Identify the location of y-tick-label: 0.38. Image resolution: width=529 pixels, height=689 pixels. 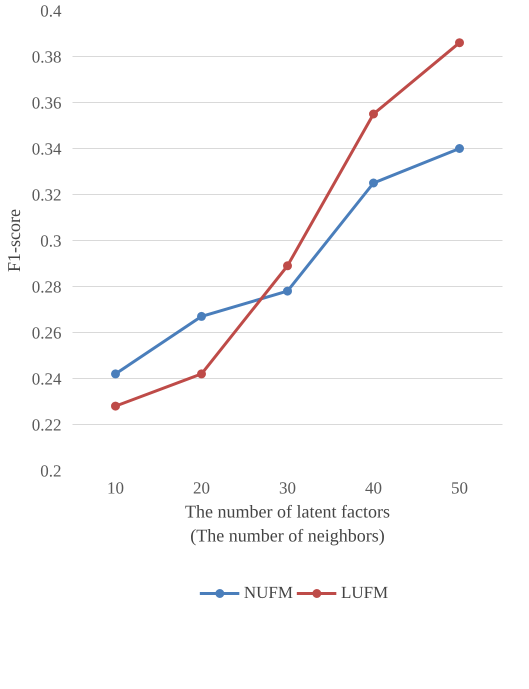
(47, 57).